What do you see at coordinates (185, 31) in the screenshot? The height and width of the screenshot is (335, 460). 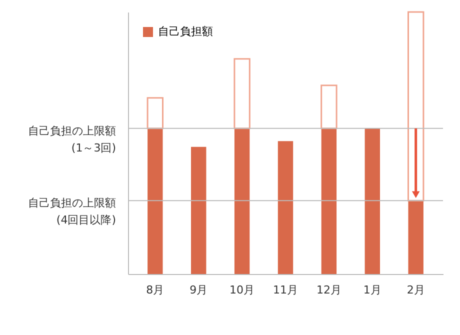 I see `legend-label: 自己負担額` at bounding box center [185, 31].